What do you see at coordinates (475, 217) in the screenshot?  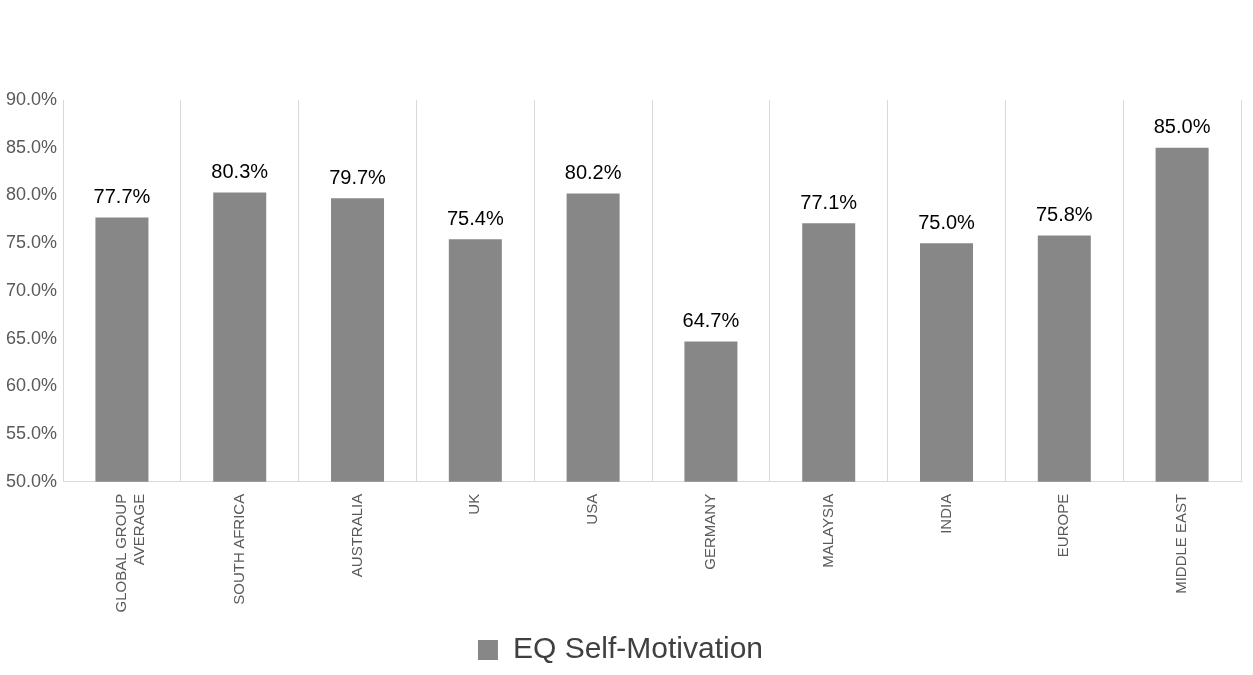 I see `data-label: 75.4%` at bounding box center [475, 217].